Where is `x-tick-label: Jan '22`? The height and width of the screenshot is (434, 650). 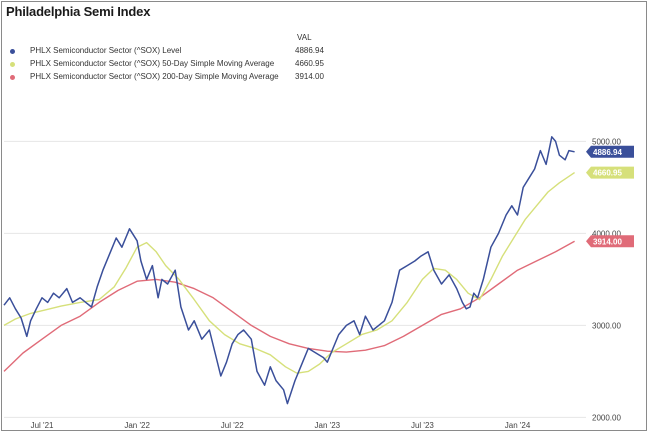 x-tick-label: Jan '22 is located at coordinates (137, 425).